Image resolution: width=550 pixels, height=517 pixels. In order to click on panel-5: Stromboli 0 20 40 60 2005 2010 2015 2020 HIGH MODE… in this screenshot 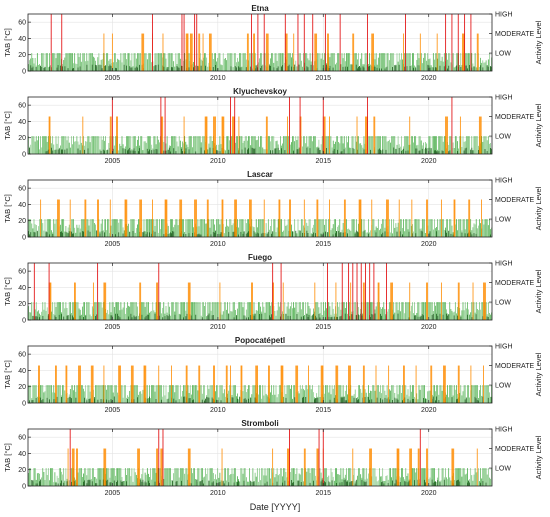, I will do `click(273, 458)`.